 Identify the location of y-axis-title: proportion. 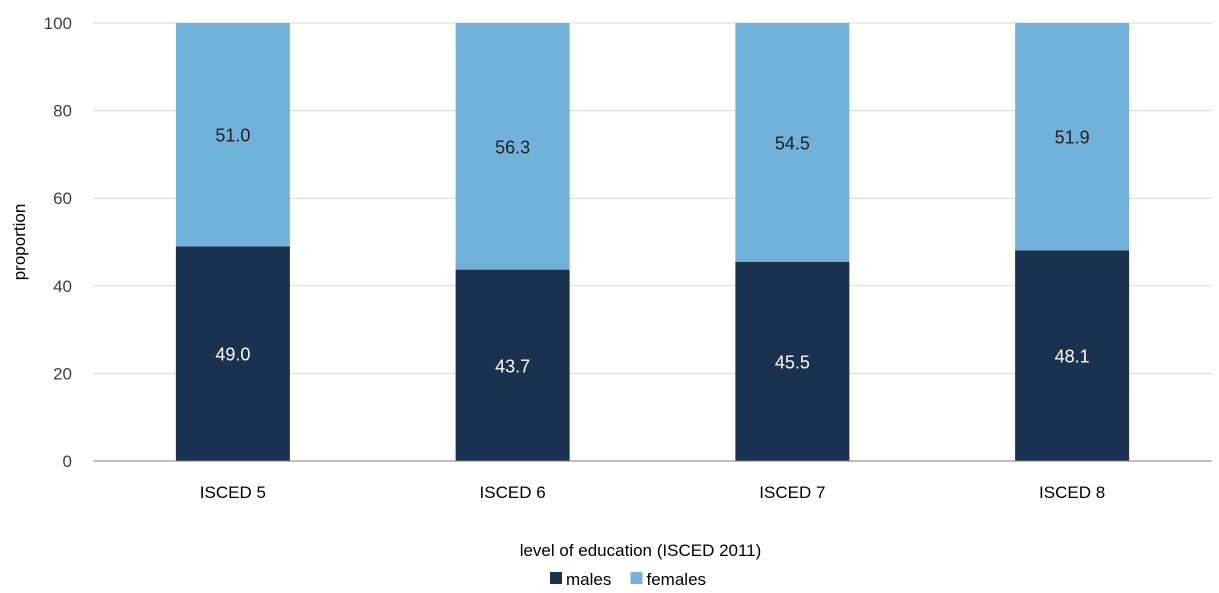
(19, 242).